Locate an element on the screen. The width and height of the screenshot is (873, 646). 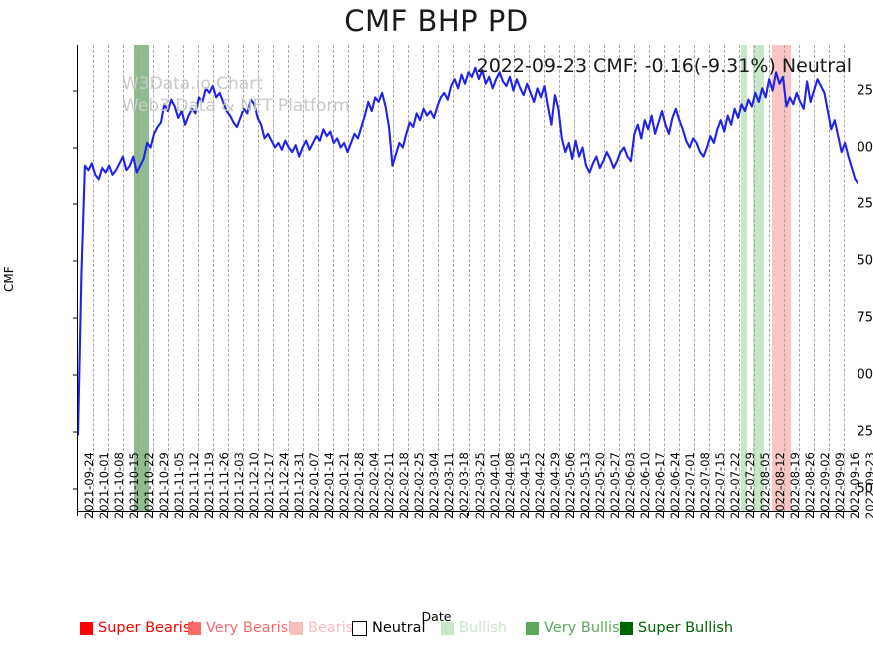
x-tick-label: 2022-05-13 is located at coordinates (584, 485).